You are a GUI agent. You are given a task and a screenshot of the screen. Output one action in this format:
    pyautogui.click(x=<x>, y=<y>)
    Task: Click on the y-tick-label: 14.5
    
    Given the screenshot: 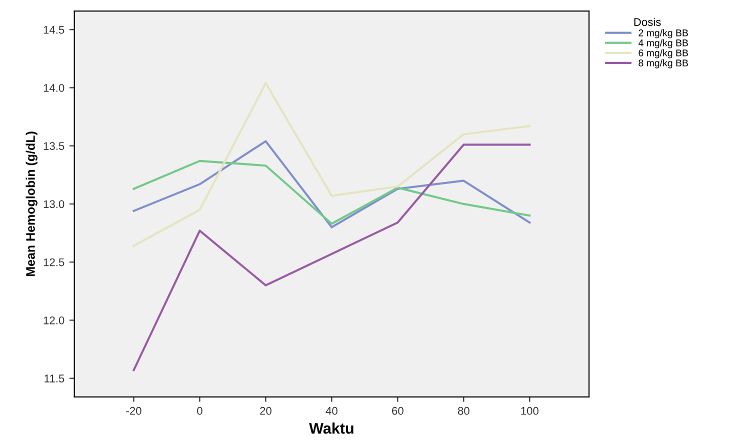 What is the action you would take?
    pyautogui.click(x=54, y=30)
    